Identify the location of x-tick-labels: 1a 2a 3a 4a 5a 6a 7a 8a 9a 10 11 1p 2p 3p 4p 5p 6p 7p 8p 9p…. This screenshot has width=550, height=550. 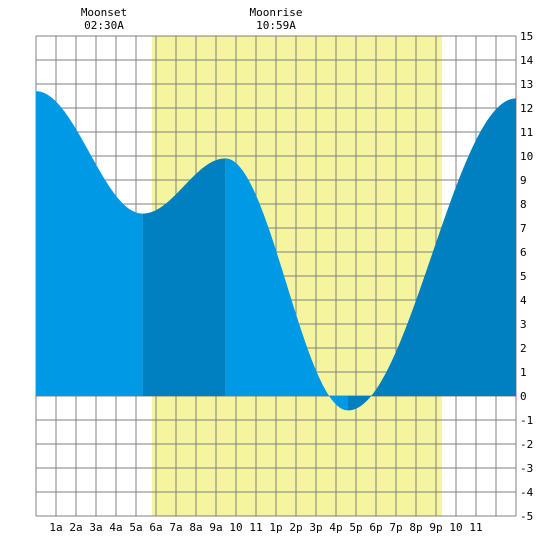
(265, 527).